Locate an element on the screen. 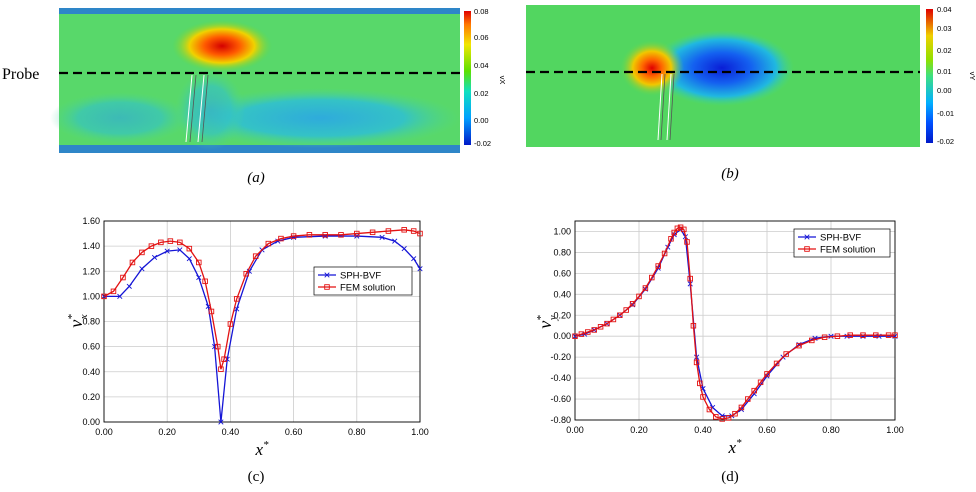  legend-box is located at coordinates (842, 243).